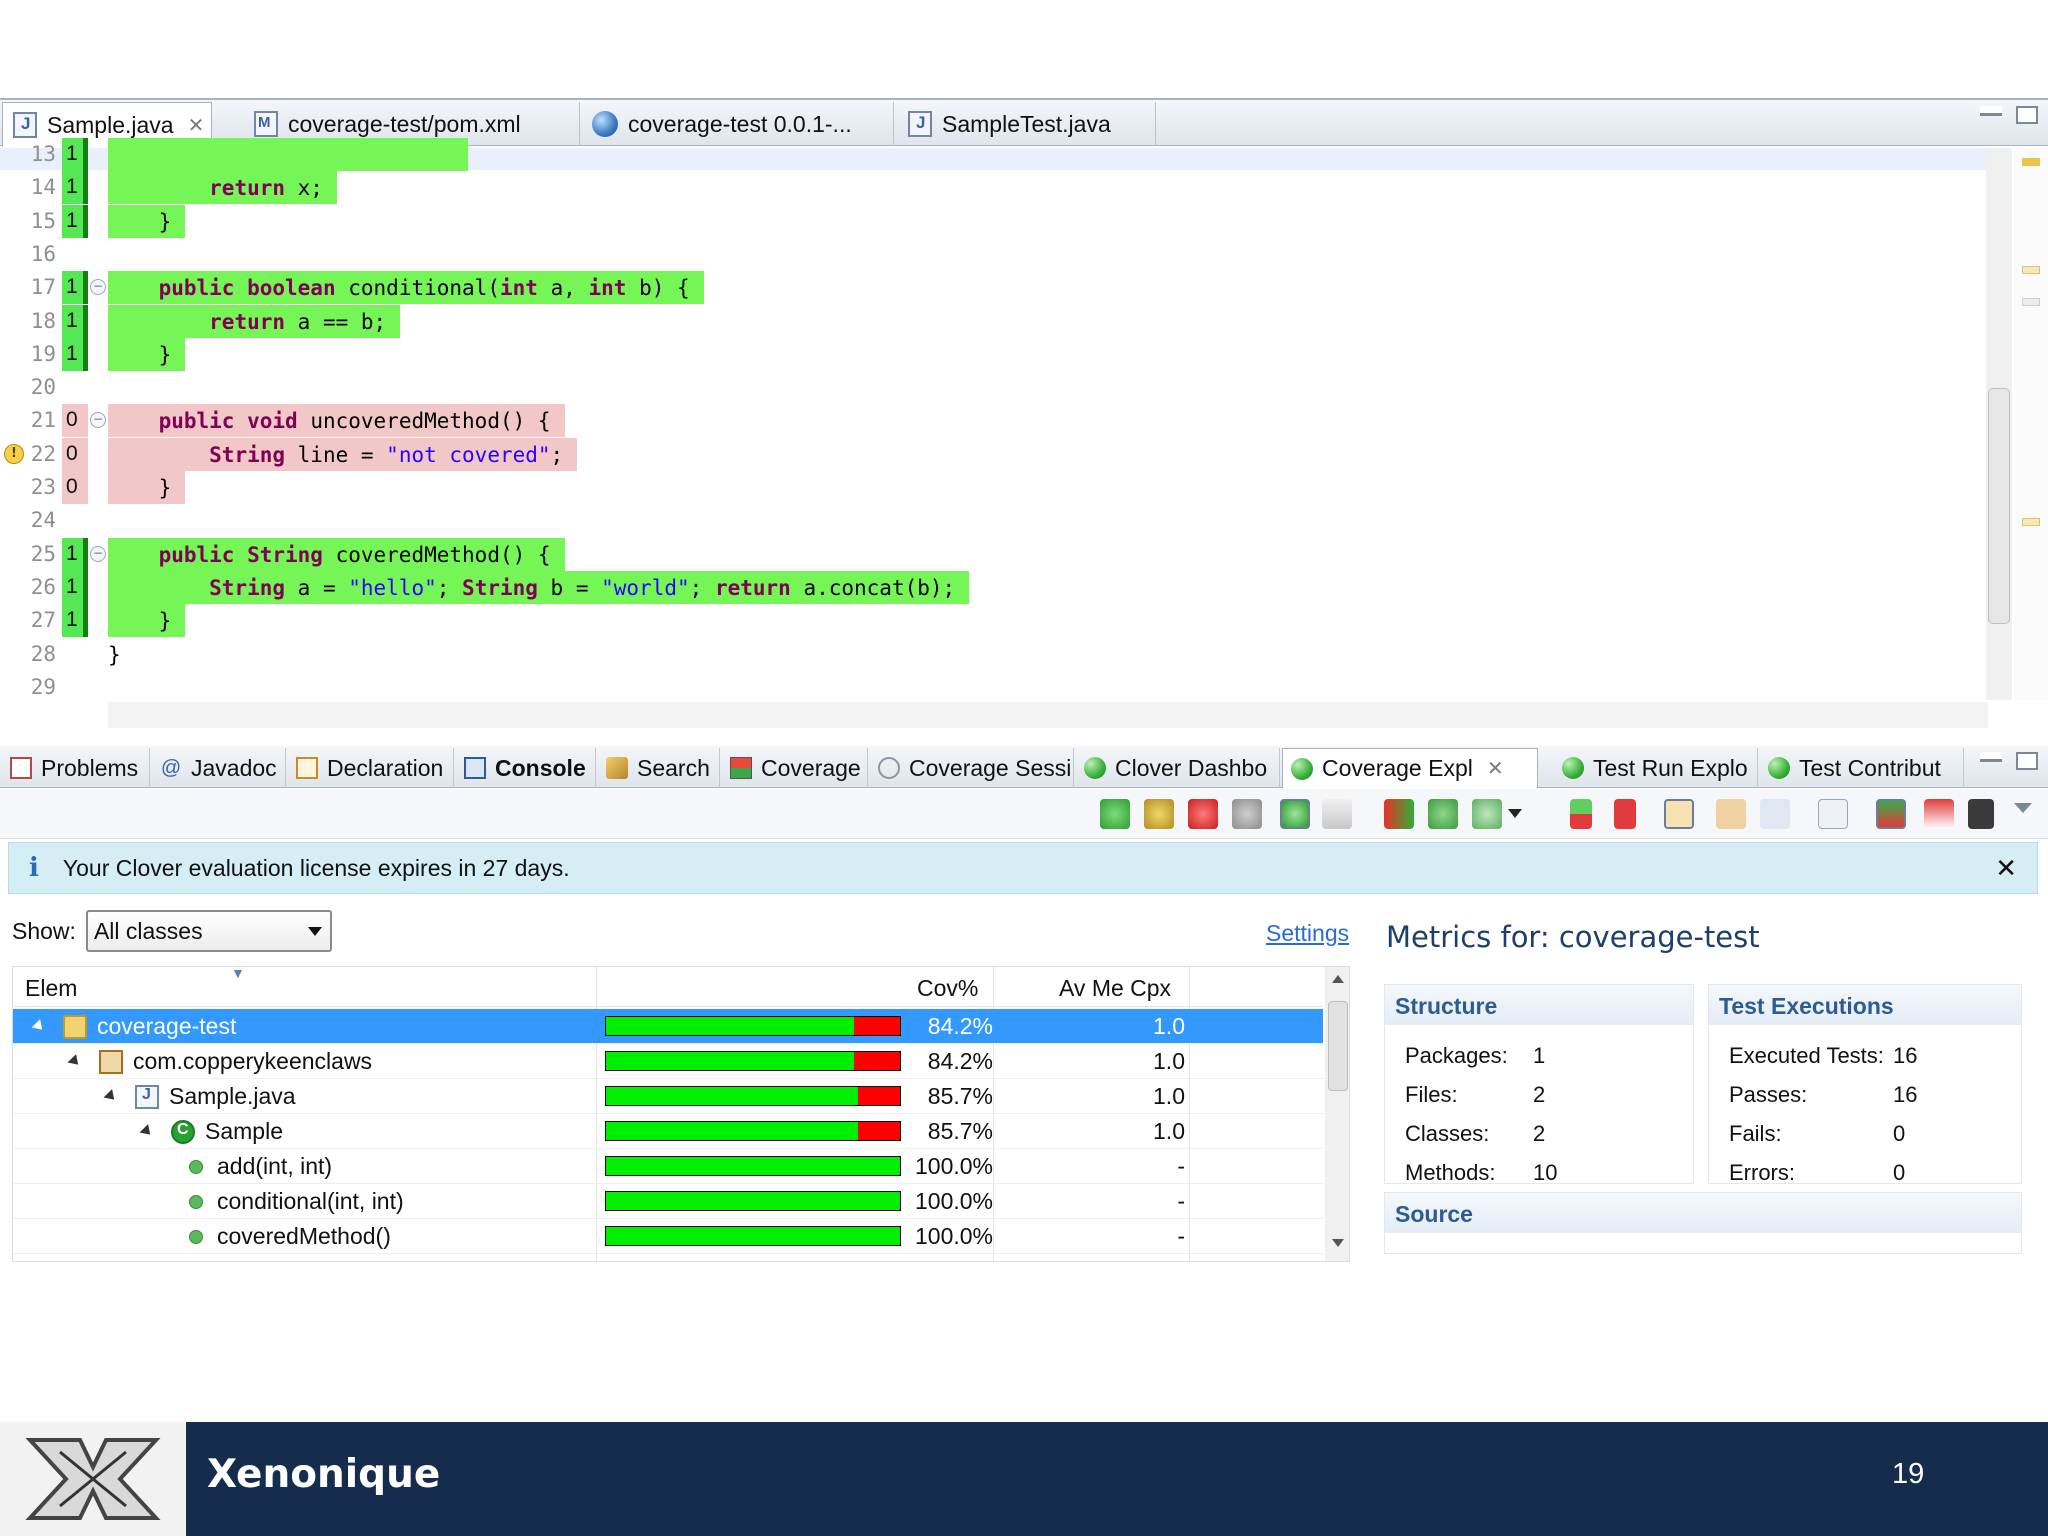 This screenshot has height=1536, width=2048. What do you see at coordinates (254, 1166) in the screenshot?
I see `tree-item: add(int, int)` at bounding box center [254, 1166].